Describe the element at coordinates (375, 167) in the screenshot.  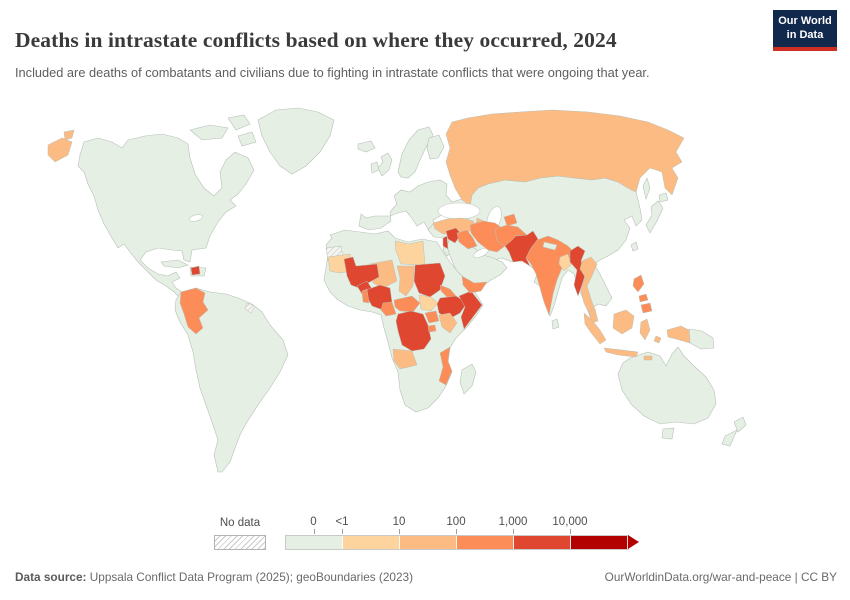
I see `landmass-ireland` at that location.